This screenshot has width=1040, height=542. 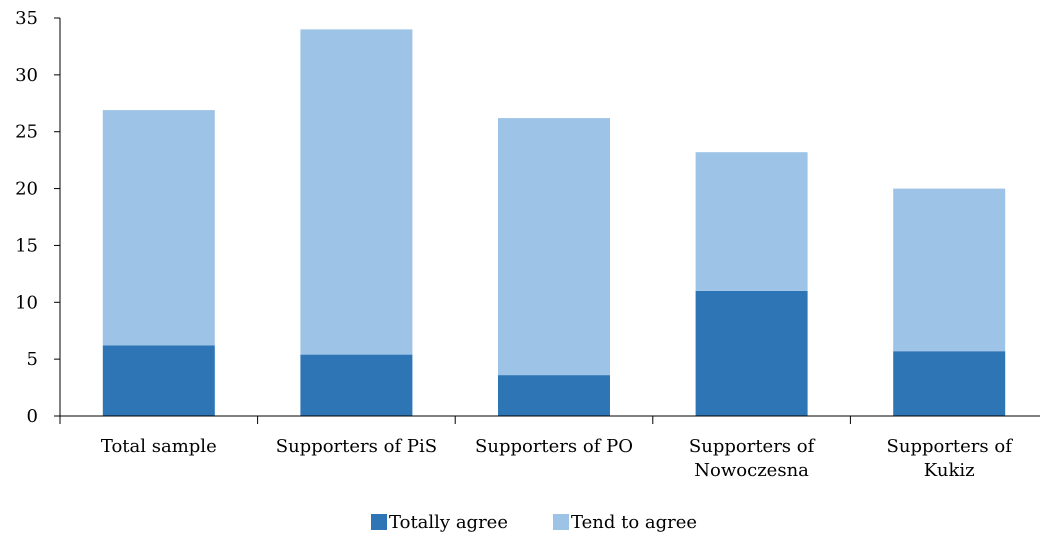 What do you see at coordinates (26, 132) in the screenshot?
I see `y-tick-label-5: 25` at bounding box center [26, 132].